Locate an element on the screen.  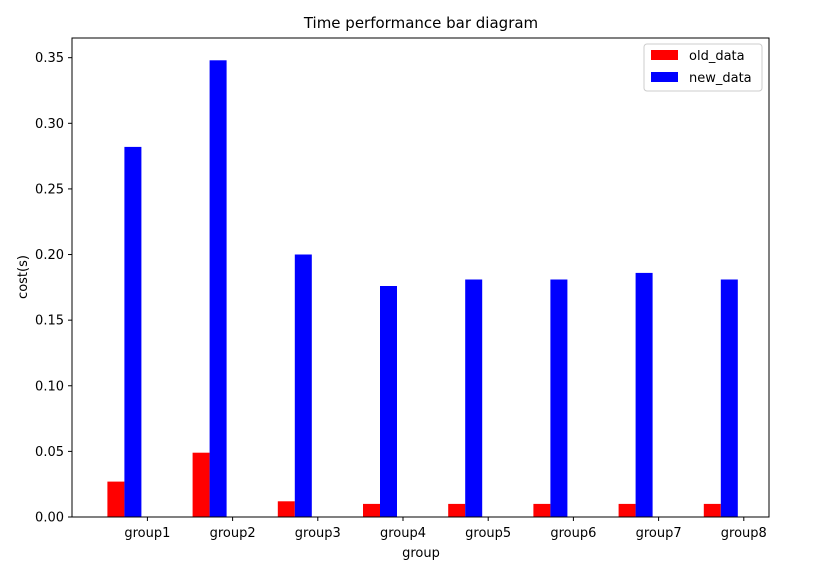
y-axis-ticks: 0.00 0.05 0.10 0.15 0.20 0.25 0.30 0.35 is located at coordinates (53, 288).